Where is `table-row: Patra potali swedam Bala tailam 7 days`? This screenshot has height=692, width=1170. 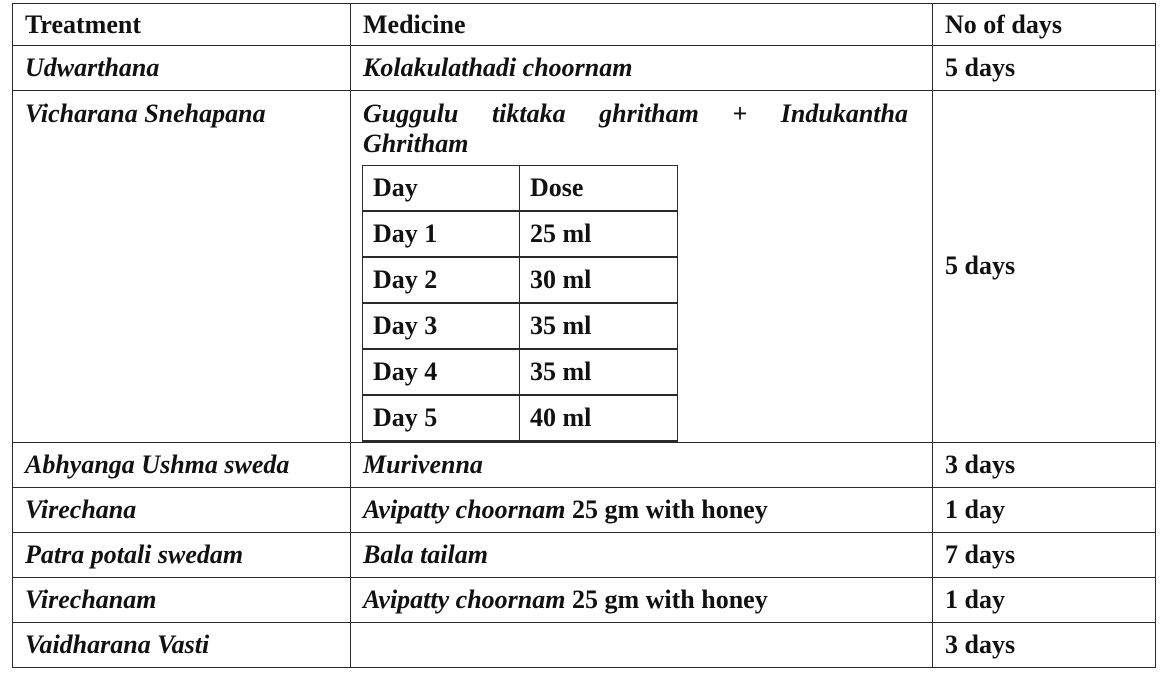
table-row: Patra potali swedam Bala tailam 7 days is located at coordinates (584, 554).